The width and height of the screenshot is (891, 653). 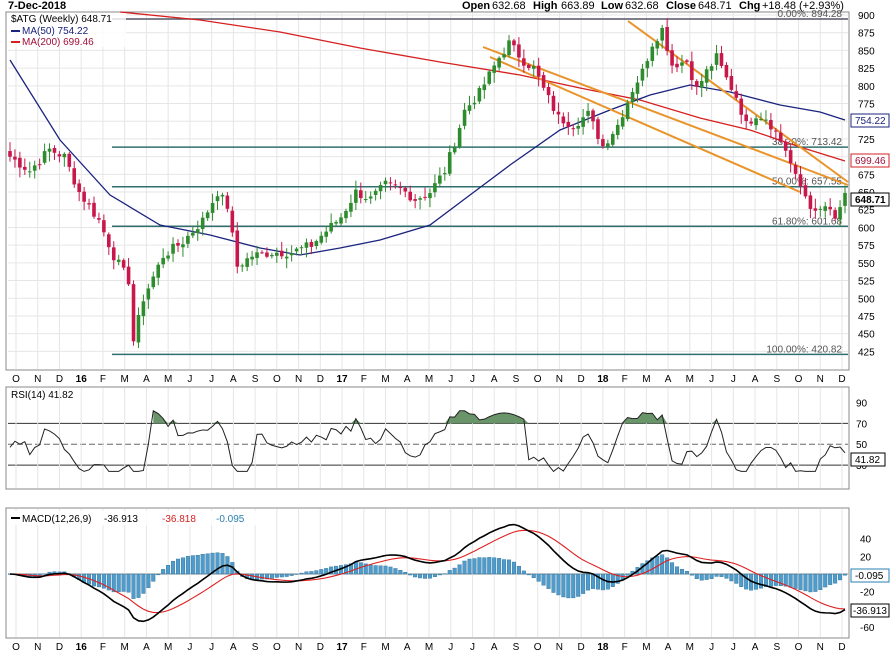 I want to click on price-y-tick-label: 625, so click(x=866, y=211).